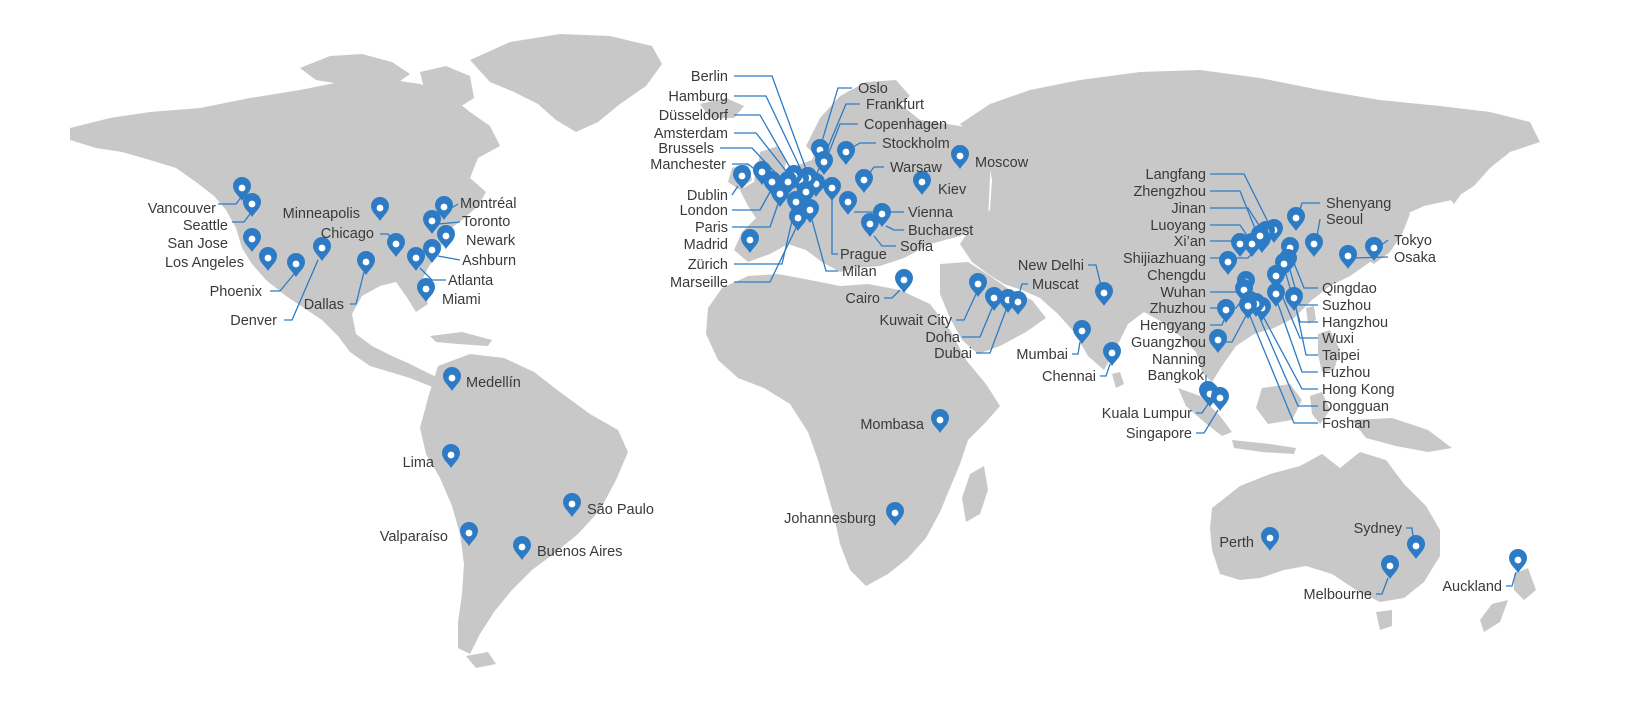 Image resolution: width=1631 pixels, height=707 pixels. I want to click on map-marker-icon-chicago, so click(396, 245).